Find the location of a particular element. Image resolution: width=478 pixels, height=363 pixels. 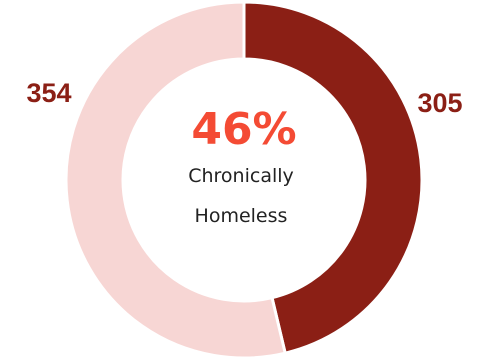

center-percentage: 46% is located at coordinates (243, 129).